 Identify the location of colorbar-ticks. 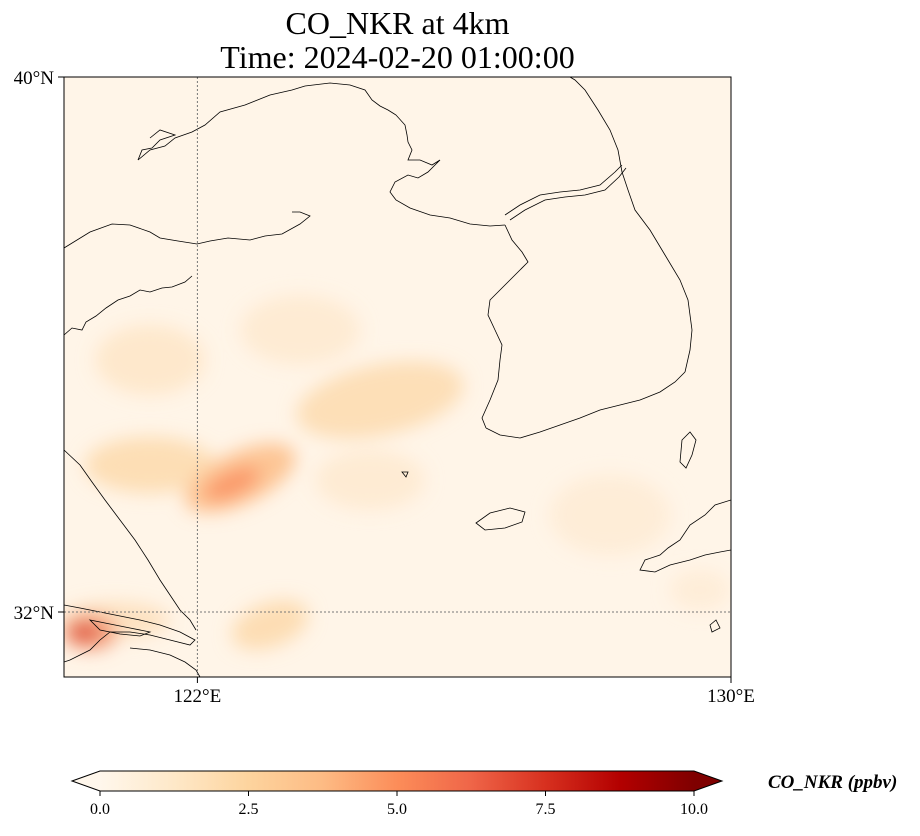
(397, 793).